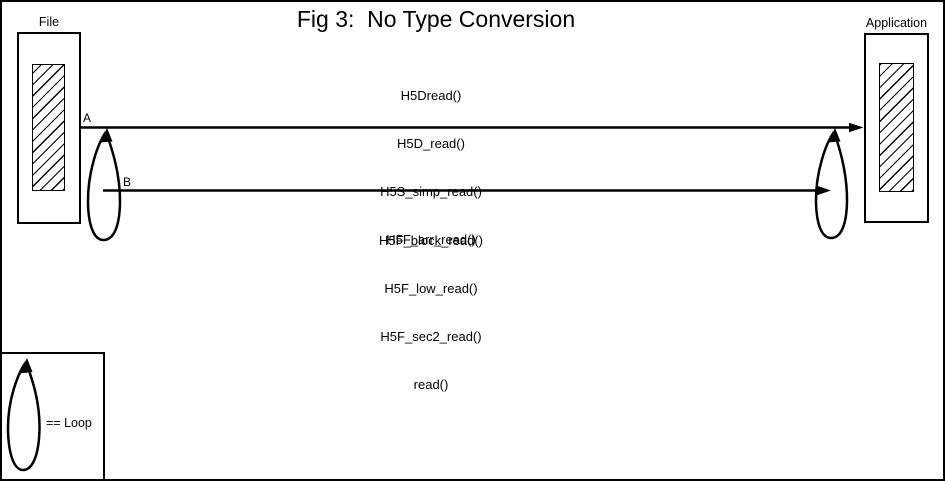 Image resolution: width=945 pixels, height=481 pixels. Describe the element at coordinates (436, 19) in the screenshot. I see `figure-title: Fig 3: No Type Conversion` at that location.